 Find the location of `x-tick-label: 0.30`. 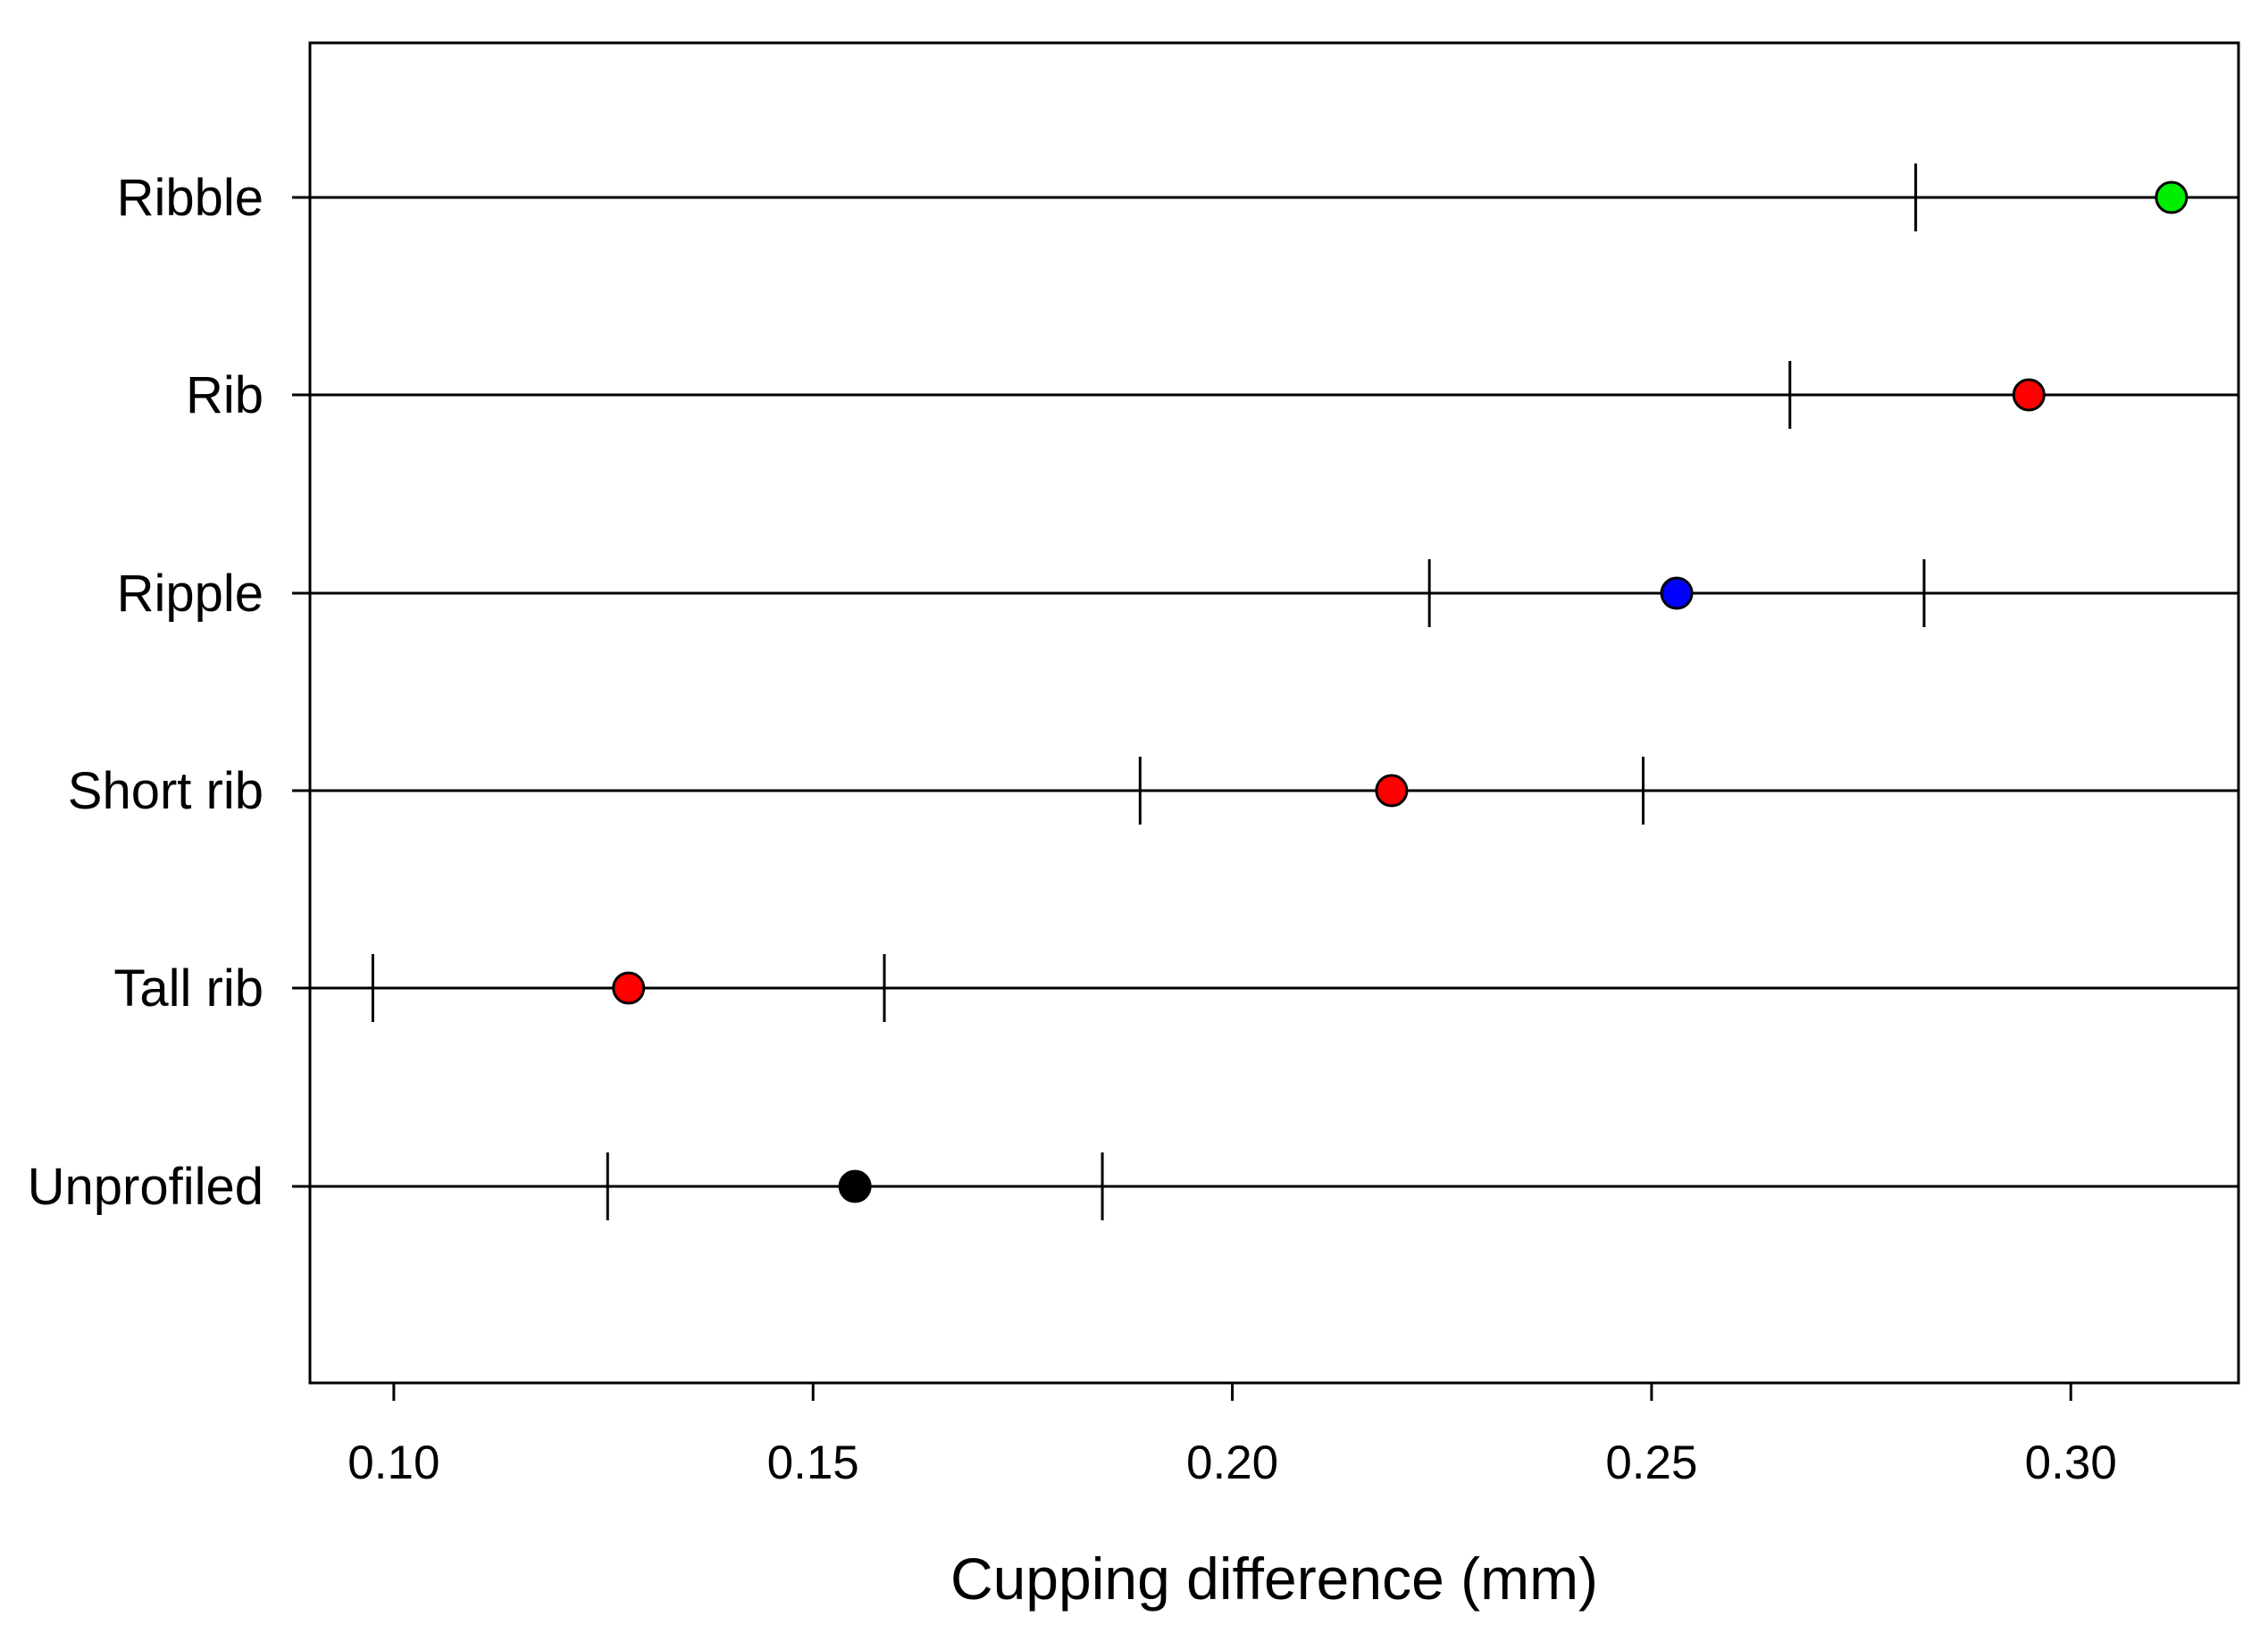

x-tick-label: 0.30 is located at coordinates (2071, 1463).